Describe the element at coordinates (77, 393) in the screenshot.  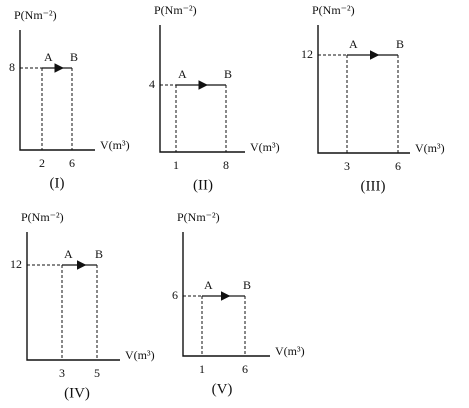
I see `caption: (IV)` at that location.